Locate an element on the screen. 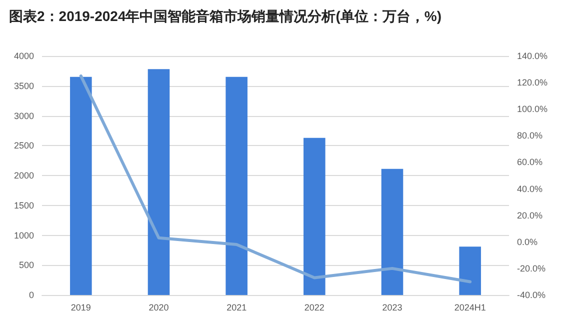 This screenshot has height=315, width=561. y2-tick-label: 140.0% is located at coordinates (532, 56).